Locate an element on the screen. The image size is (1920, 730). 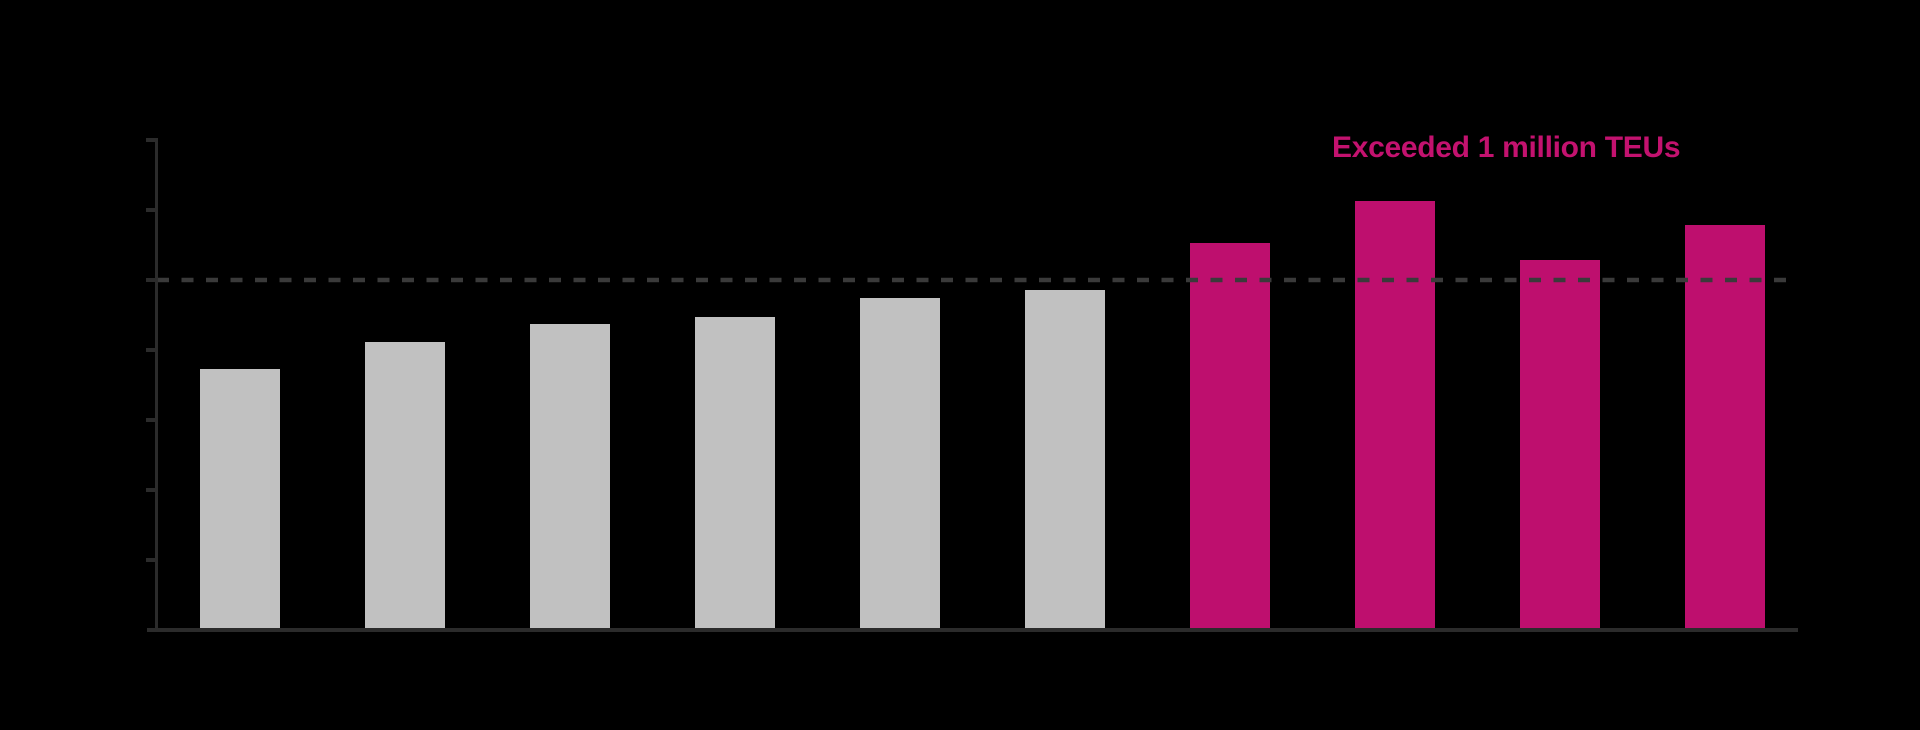
bar-4-gray is located at coordinates (735, 473).